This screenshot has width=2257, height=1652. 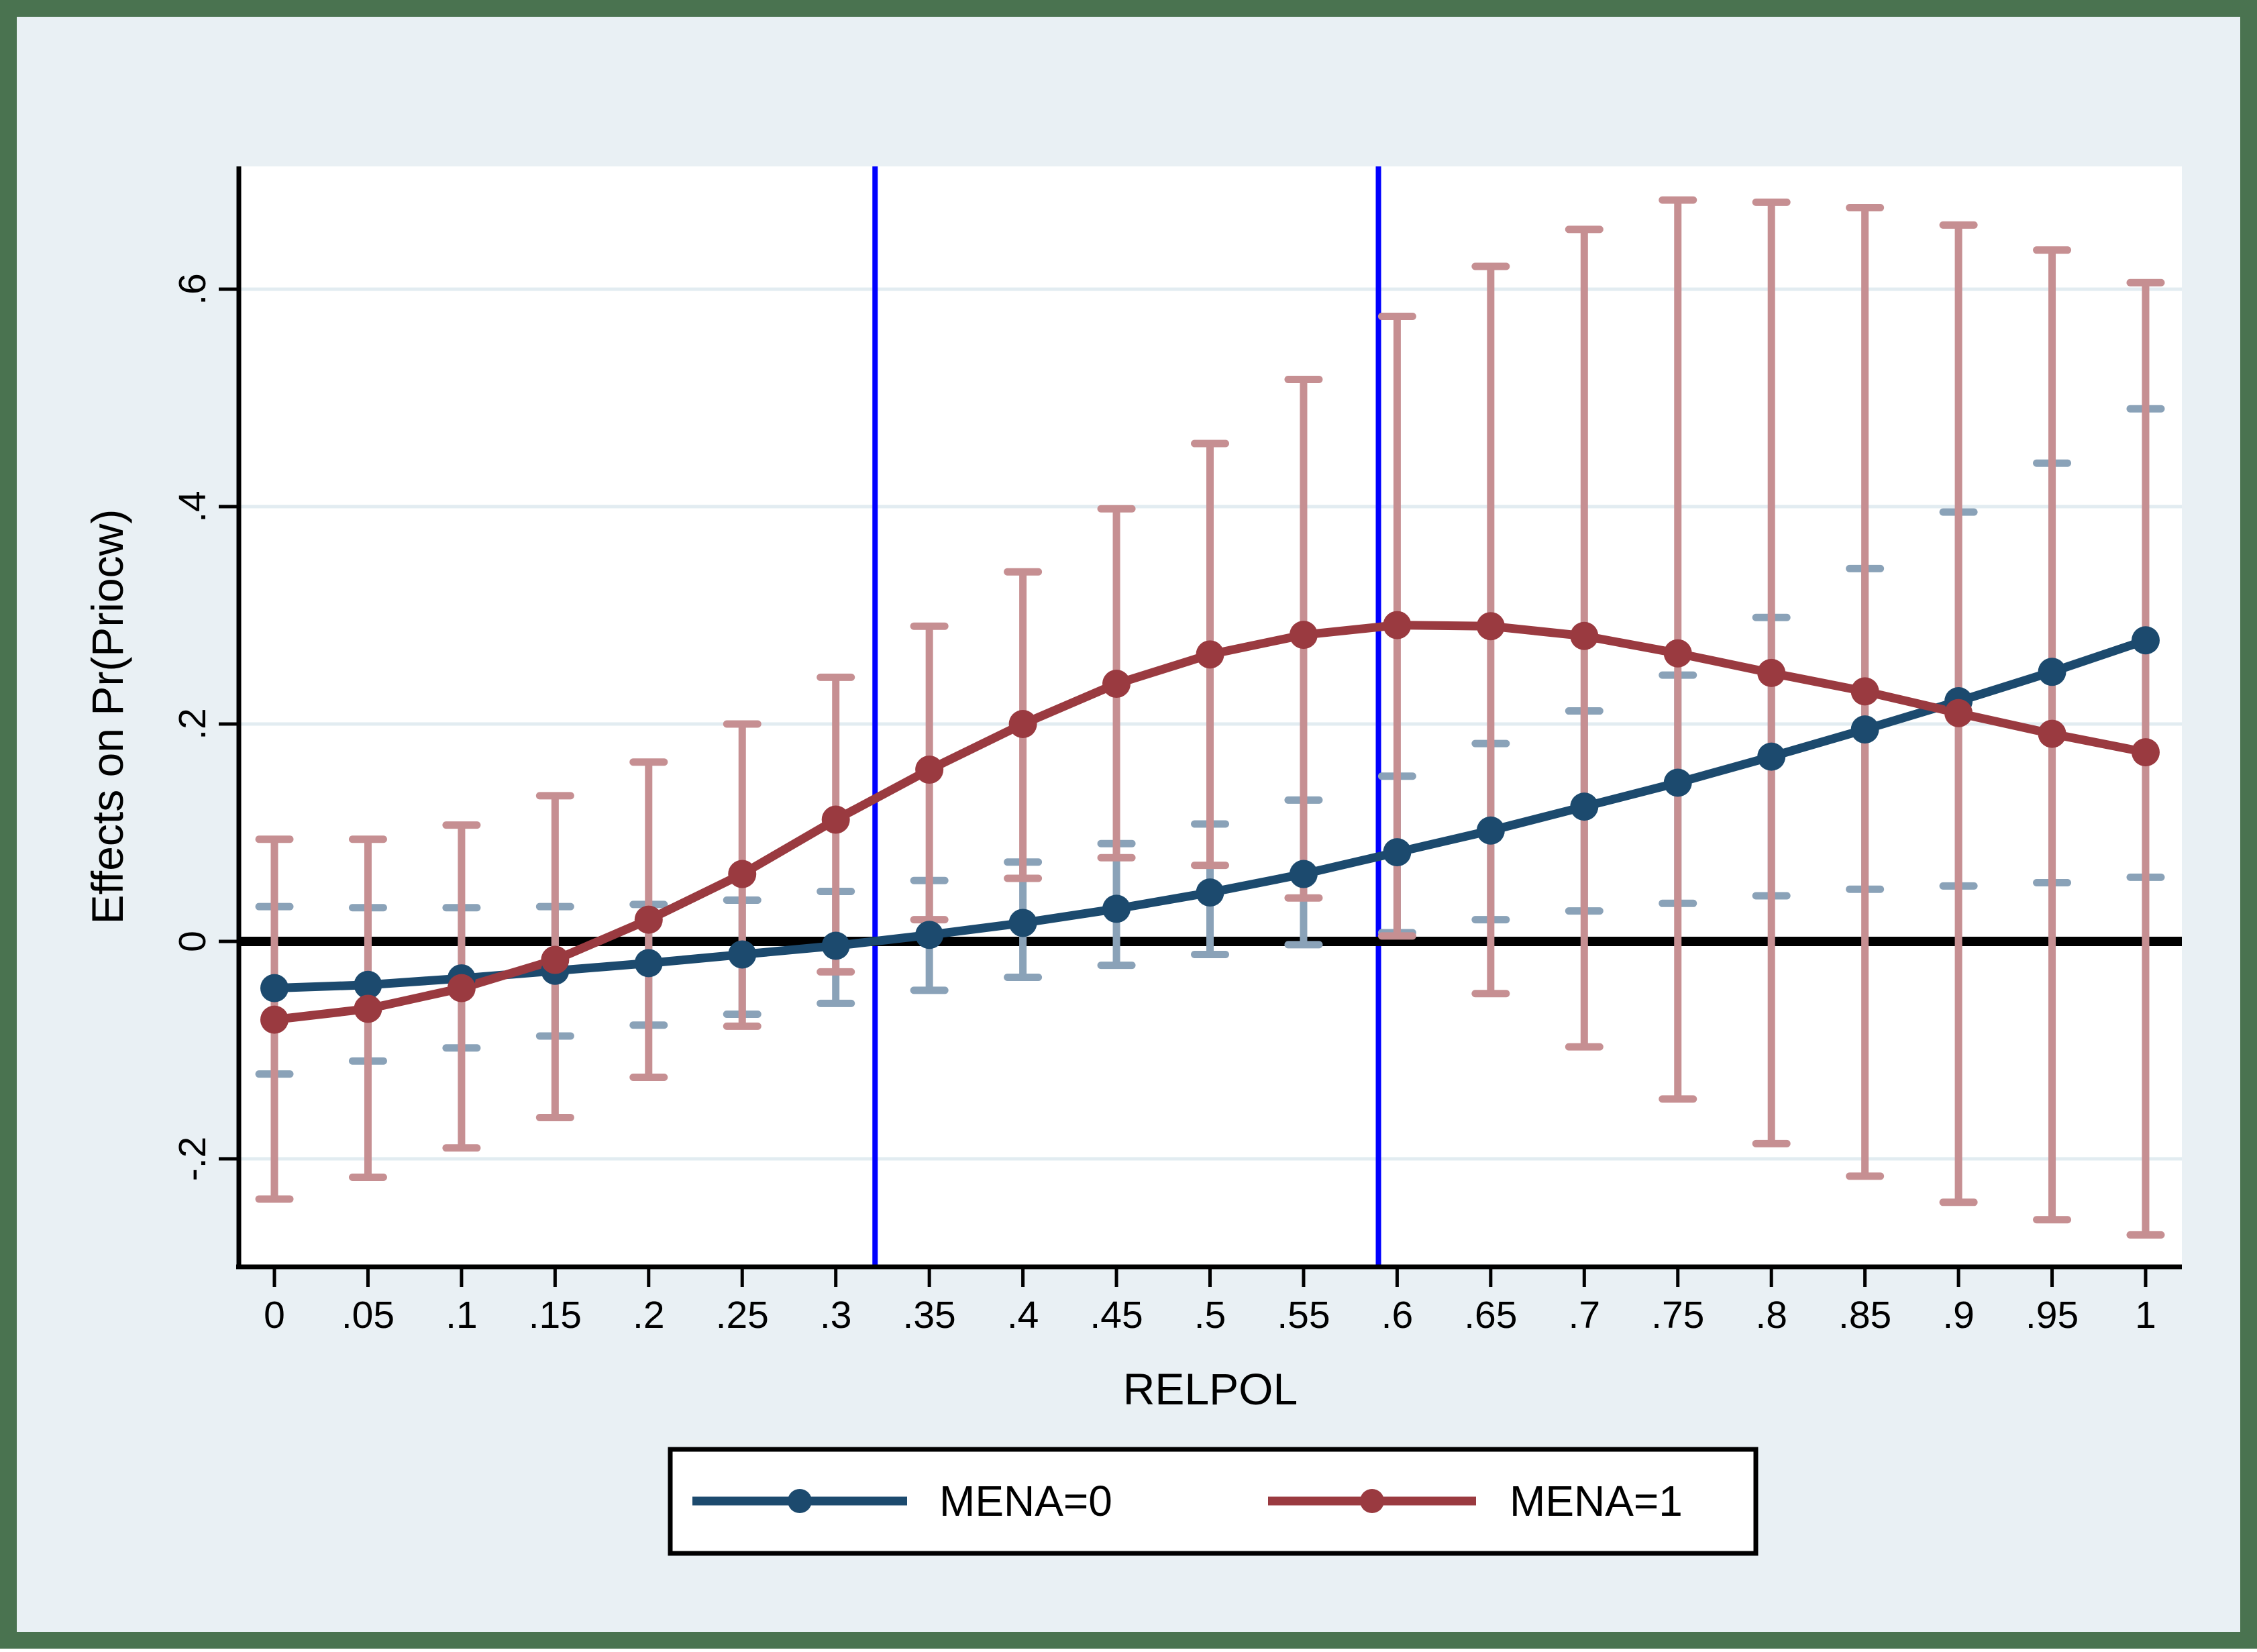 What do you see at coordinates (1210, 1315) in the screenshot?
I see `x-tick-label: .5` at bounding box center [1210, 1315].